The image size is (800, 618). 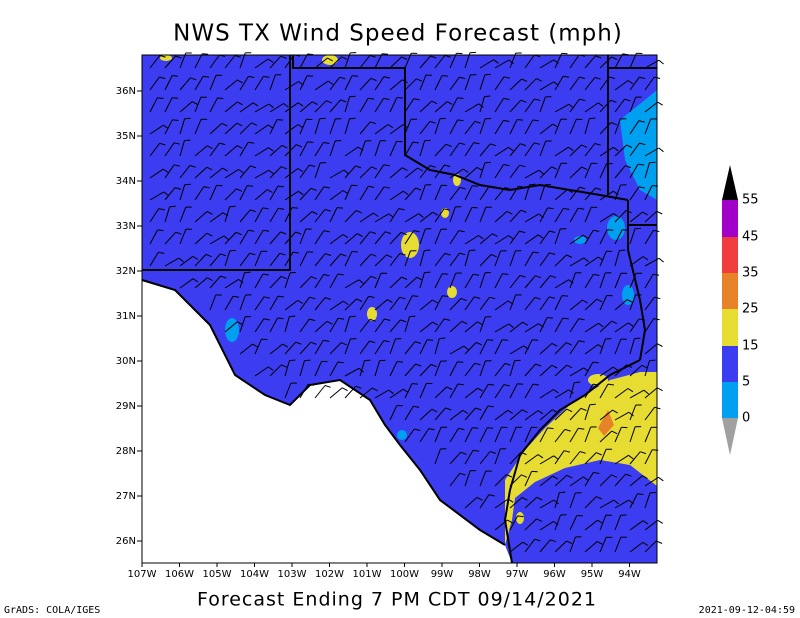 What do you see at coordinates (126, 91) in the screenshot?
I see `lat-label: 36N` at bounding box center [126, 91].